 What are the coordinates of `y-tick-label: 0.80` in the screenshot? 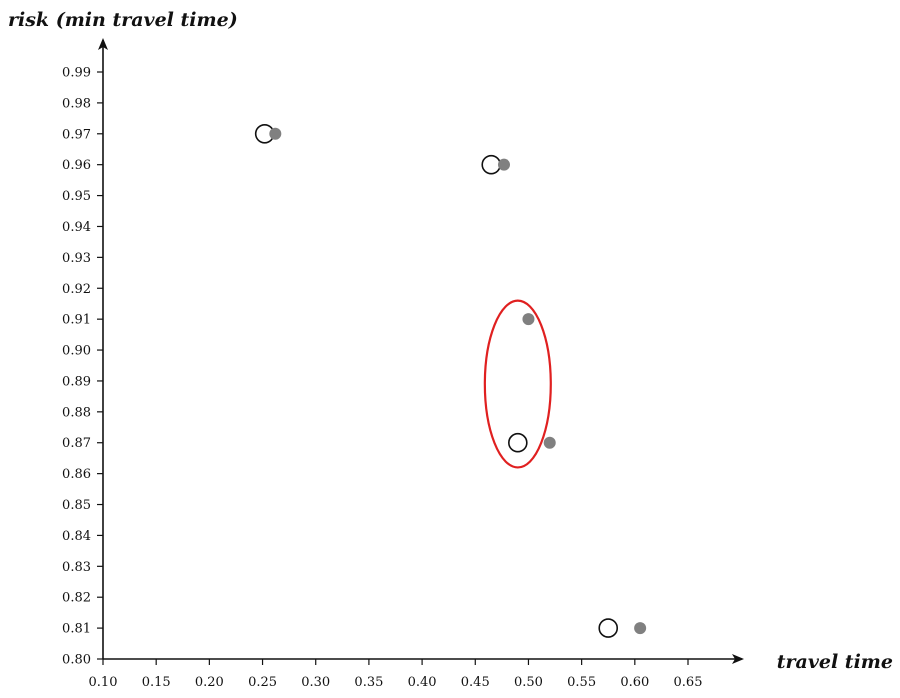 It's located at (76, 660).